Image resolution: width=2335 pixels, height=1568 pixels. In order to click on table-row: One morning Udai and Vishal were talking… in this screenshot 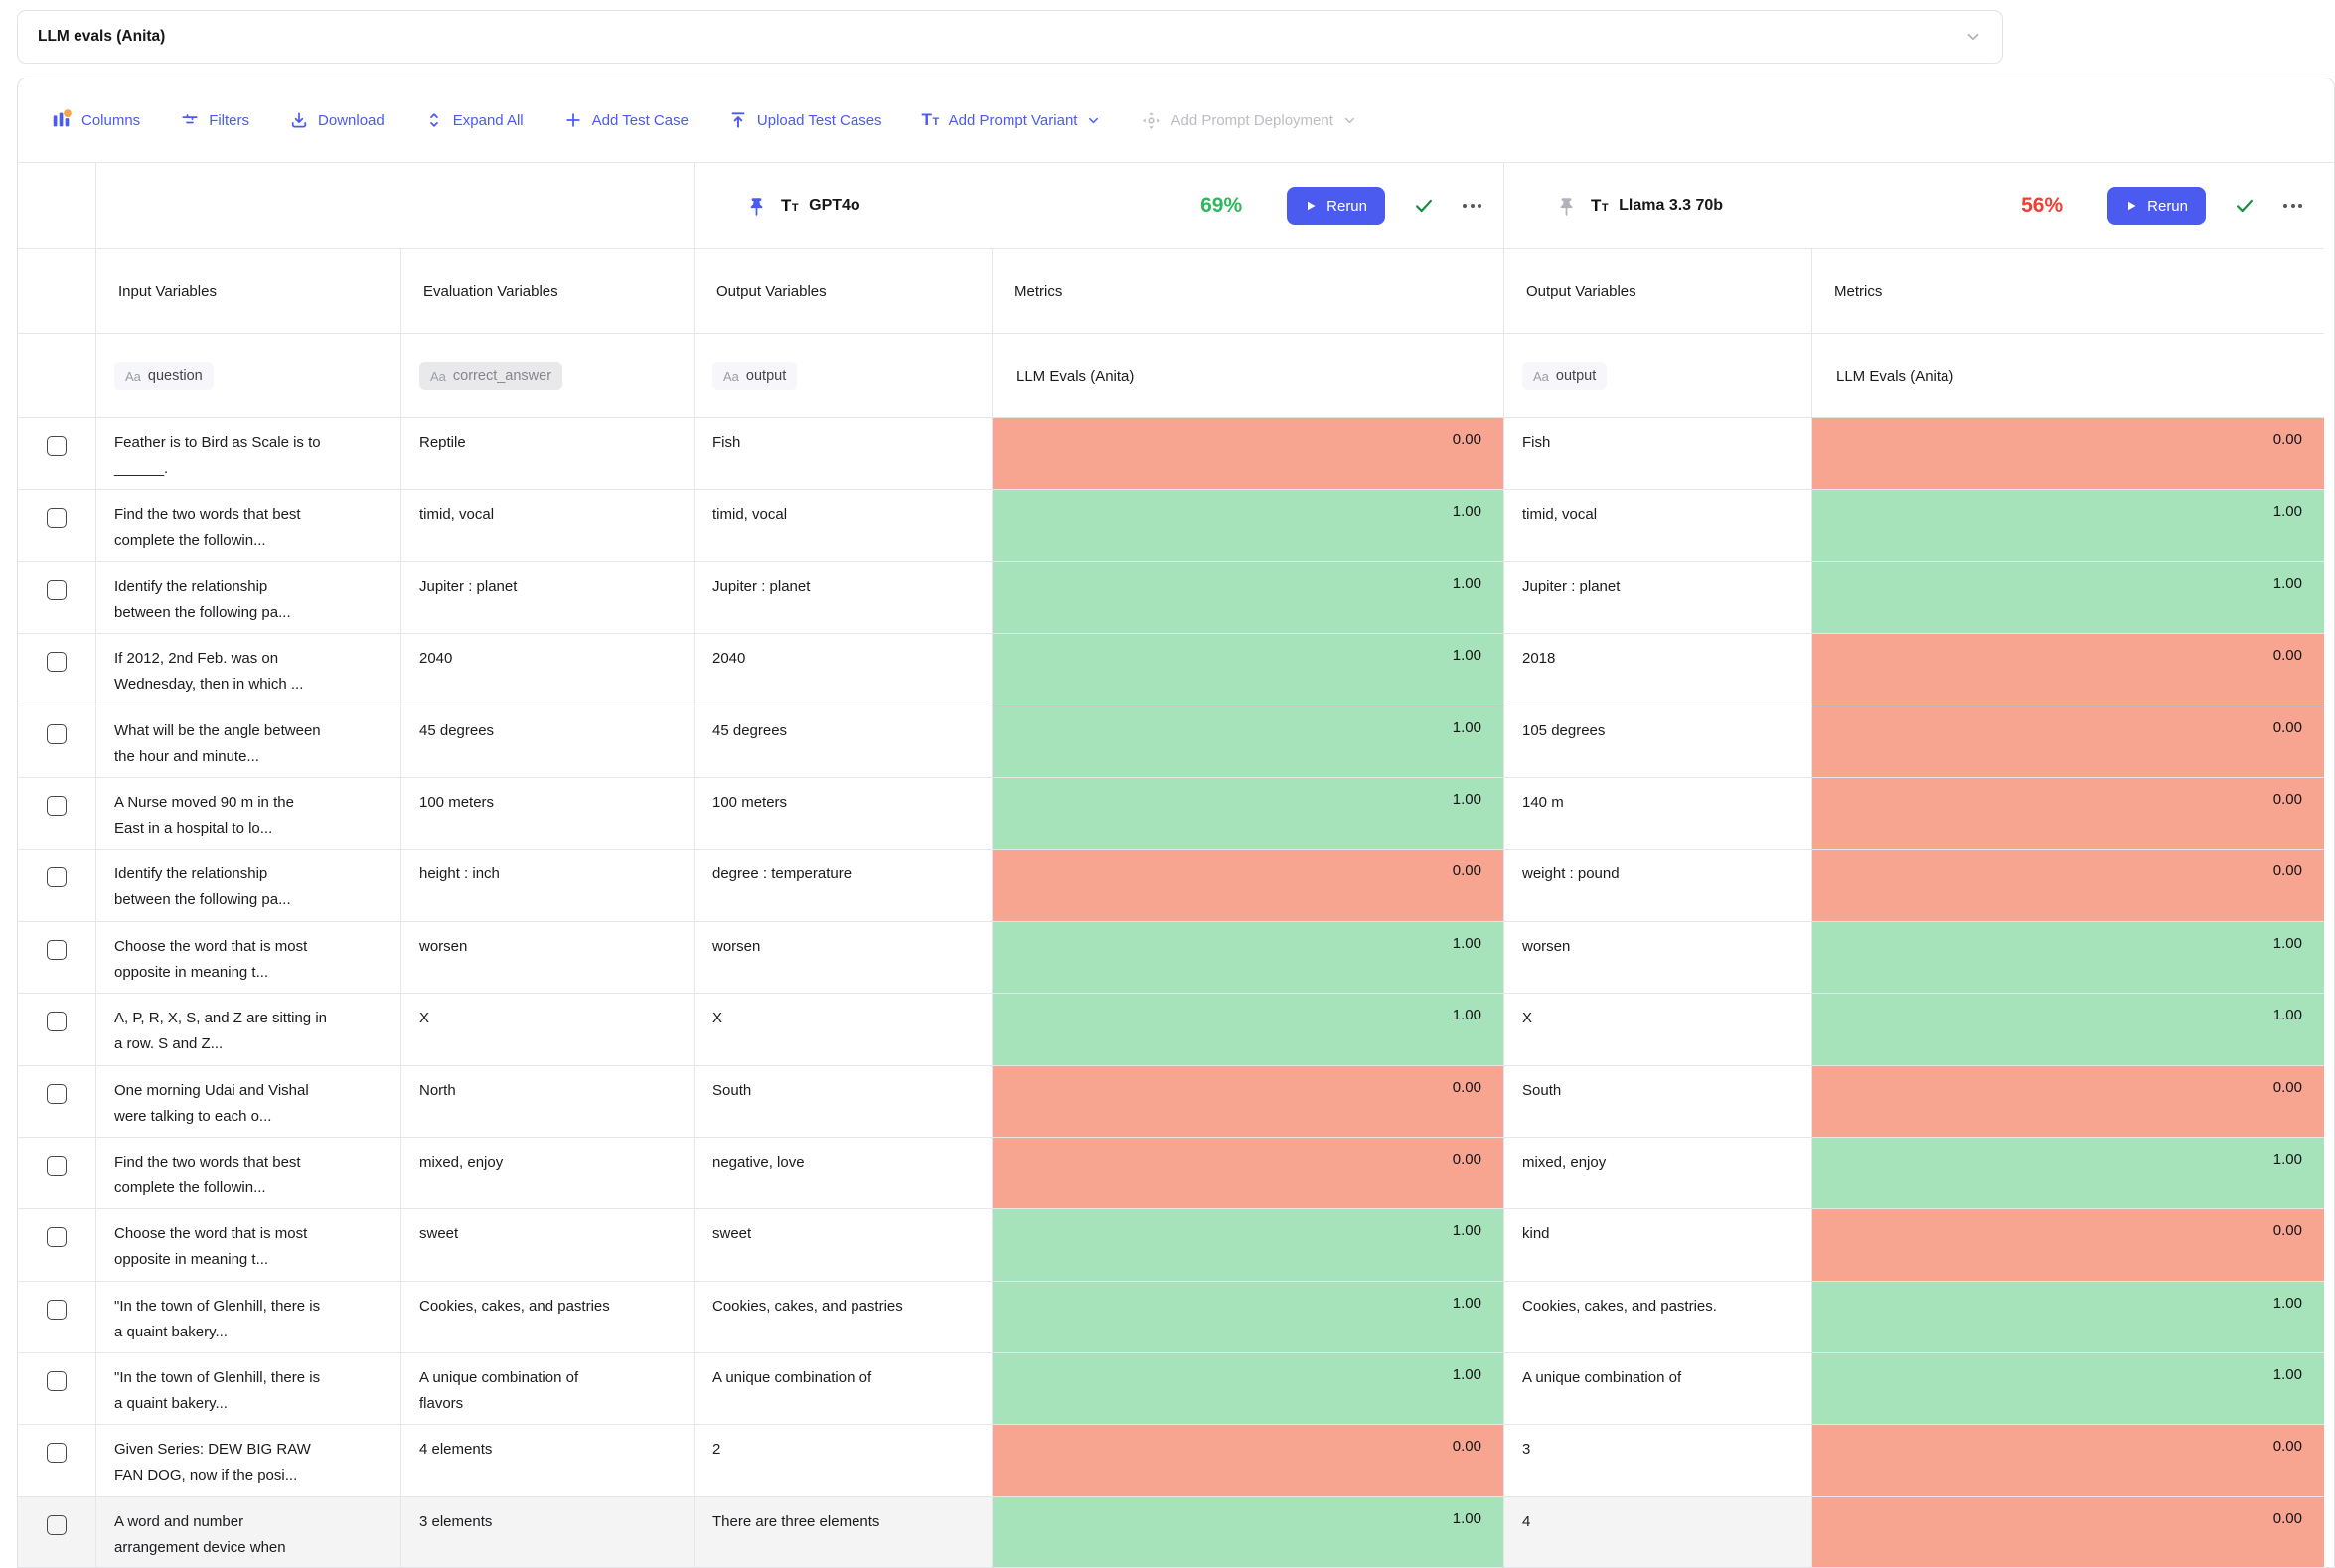, I will do `click(1171, 1102)`.